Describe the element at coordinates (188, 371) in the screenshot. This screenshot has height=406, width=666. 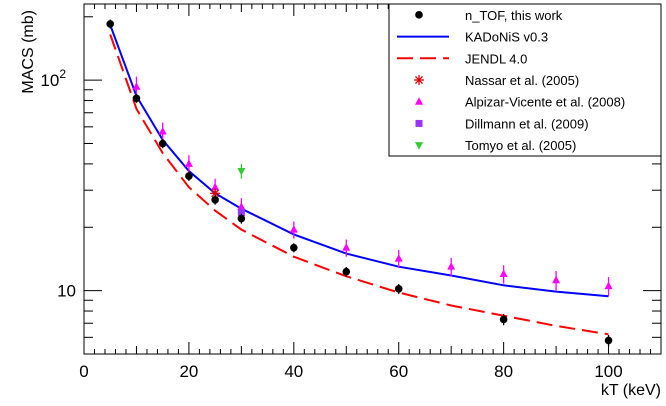
I see `x-tick-label: 20` at that location.